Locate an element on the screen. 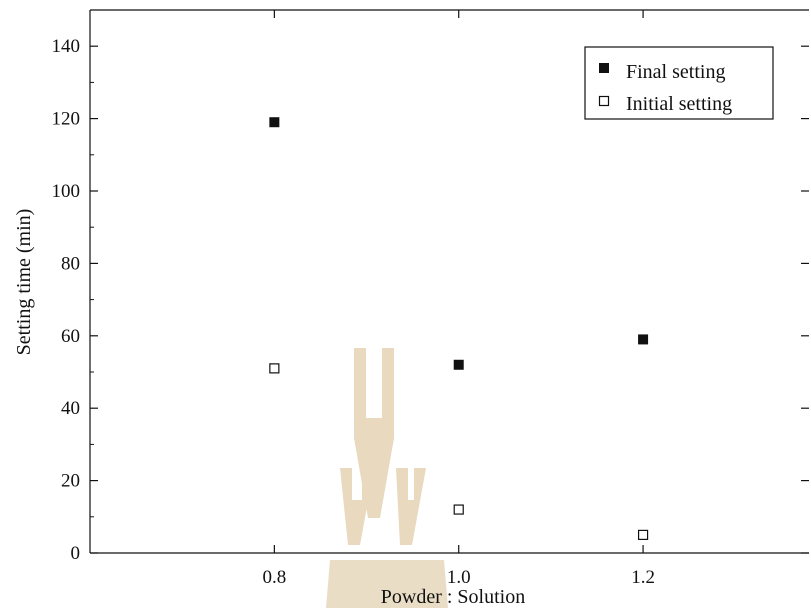  y-tick-label: 140 is located at coordinates (66, 46).